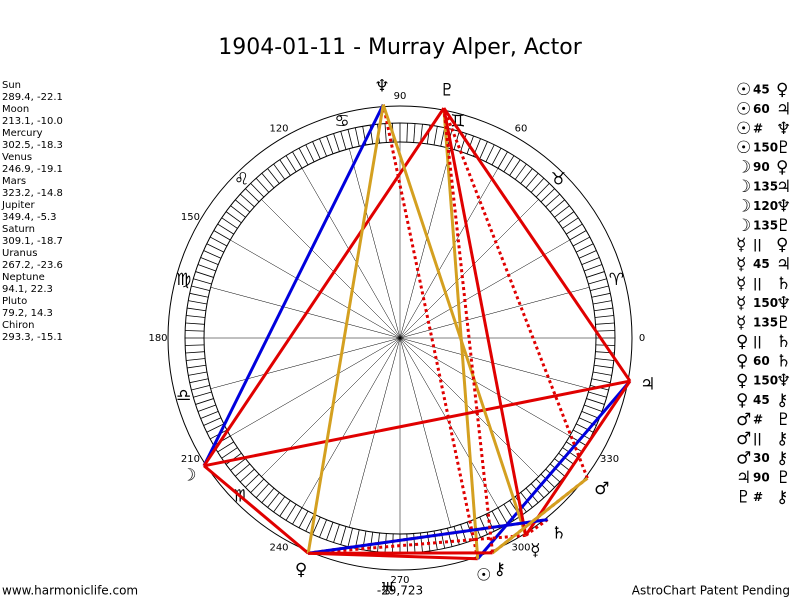 The height and width of the screenshot is (600, 800). Describe the element at coordinates (32, 145) in the screenshot. I see `planet-position: 302.5, -18.3` at that location.